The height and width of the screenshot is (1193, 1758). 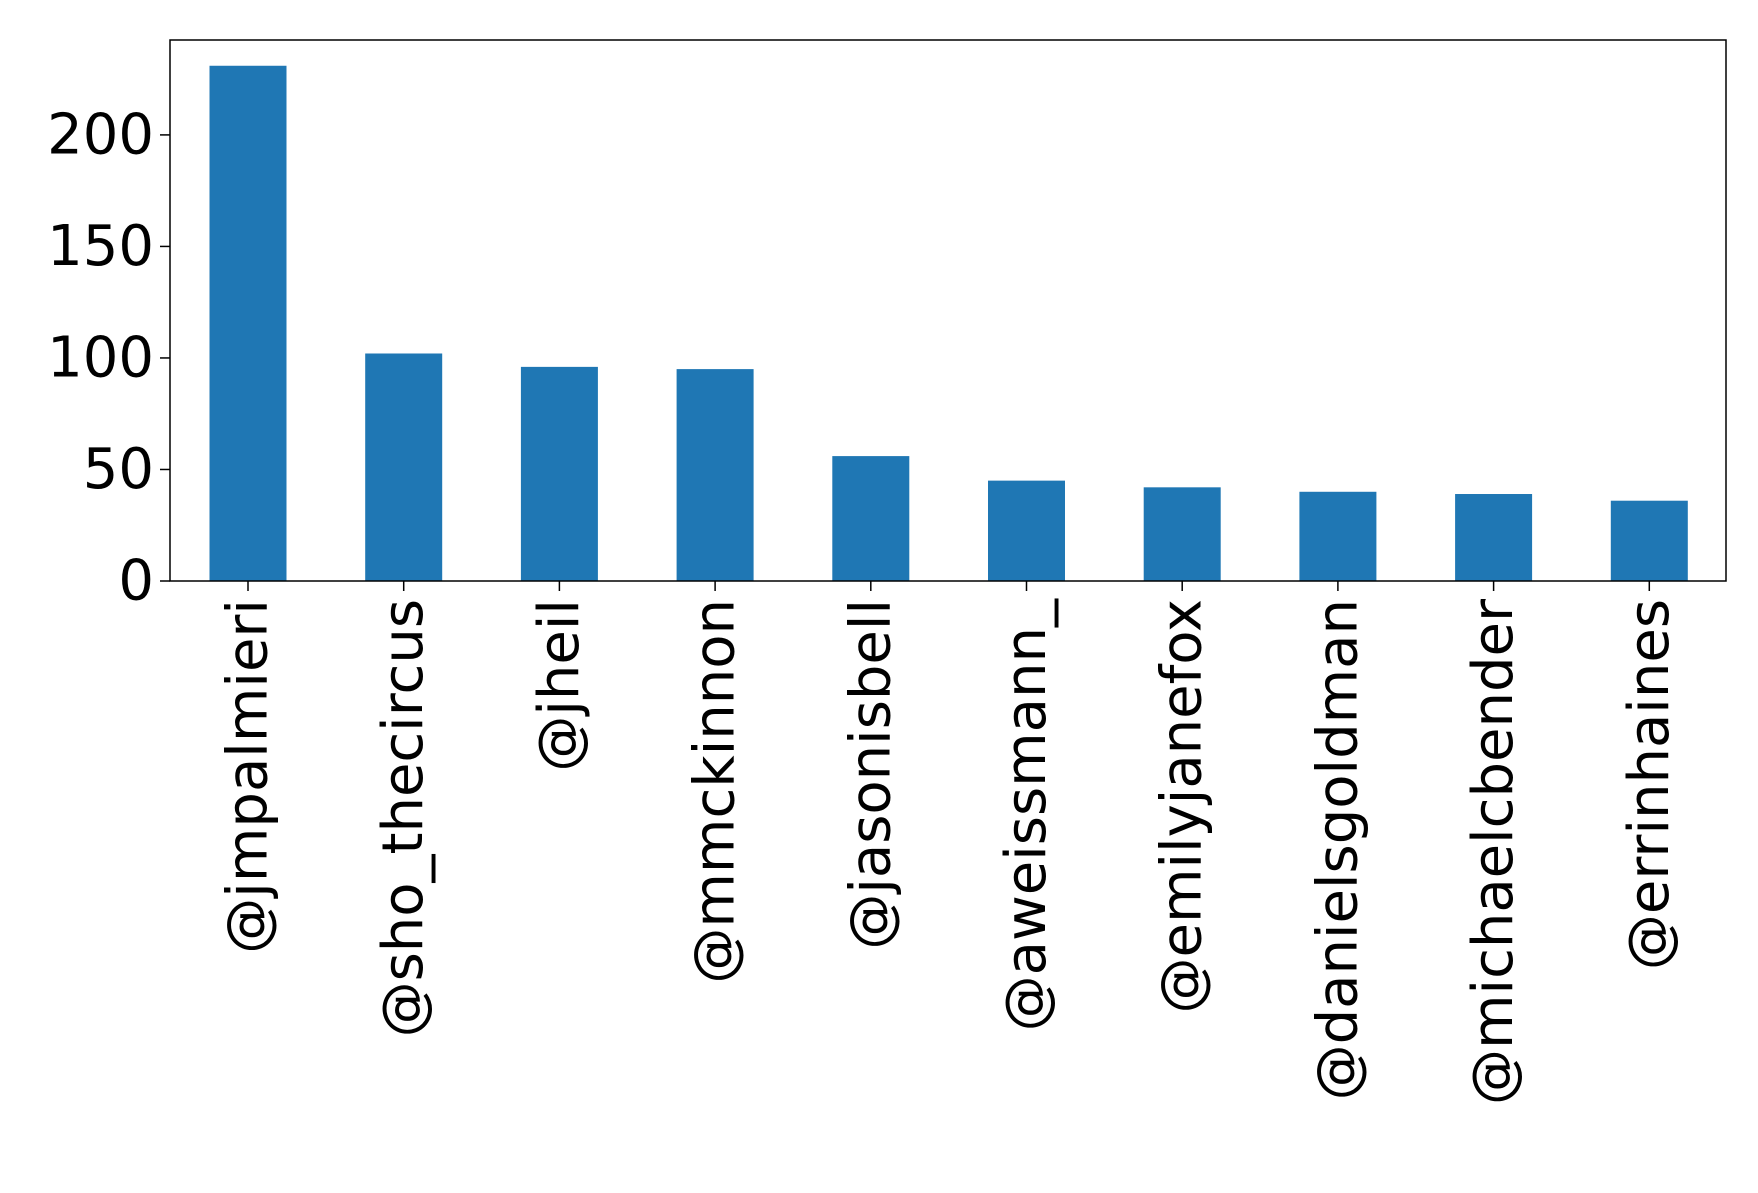 What do you see at coordinates (100, 134) in the screenshot?
I see `y-tick-label: 200` at bounding box center [100, 134].